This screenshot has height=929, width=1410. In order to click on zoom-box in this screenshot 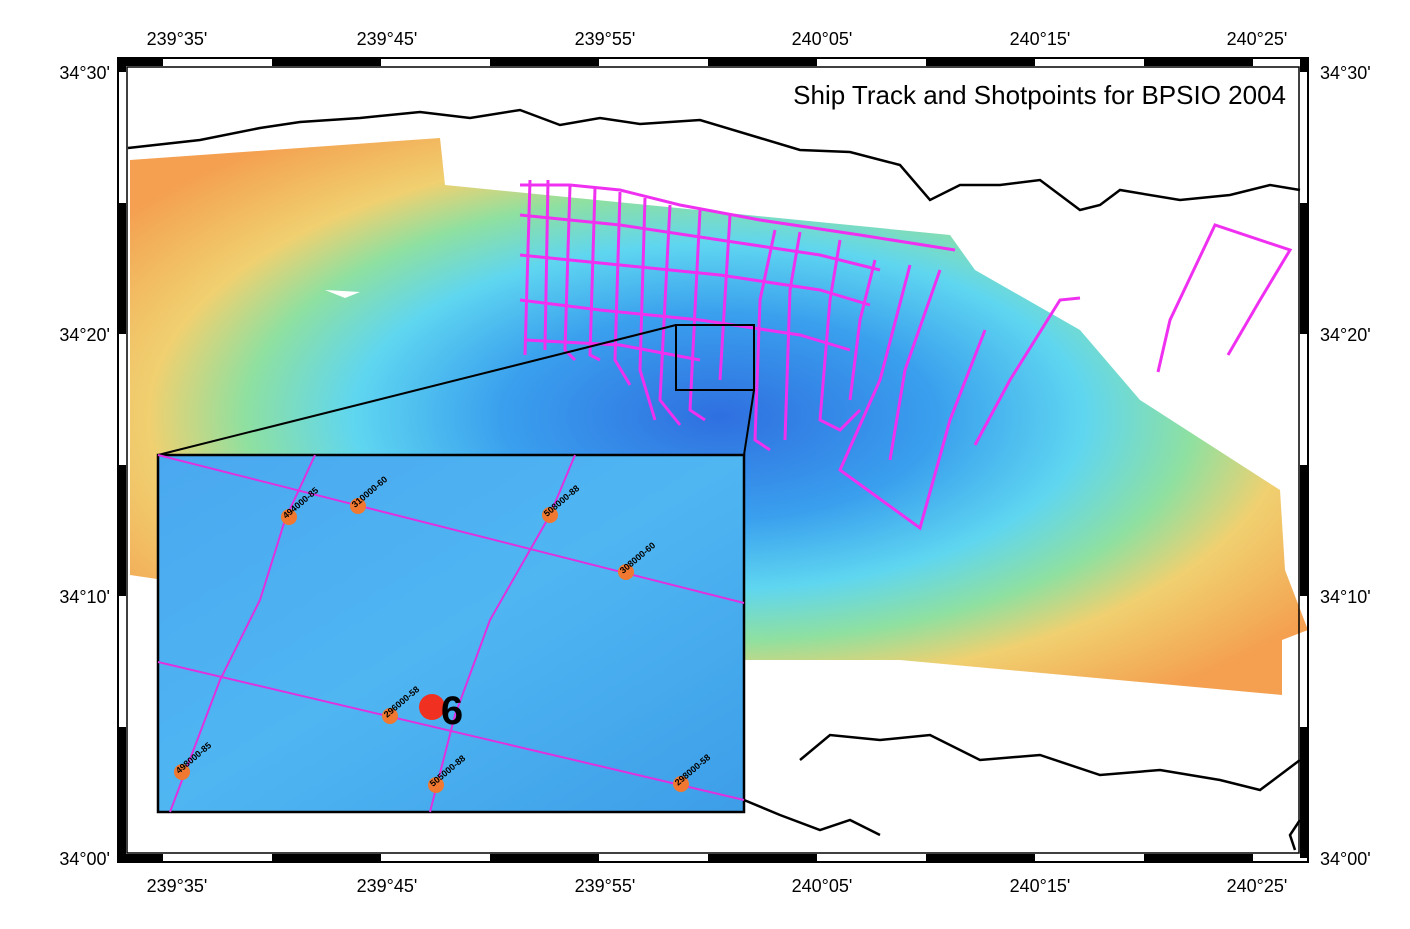, I will do `click(715, 357)`.